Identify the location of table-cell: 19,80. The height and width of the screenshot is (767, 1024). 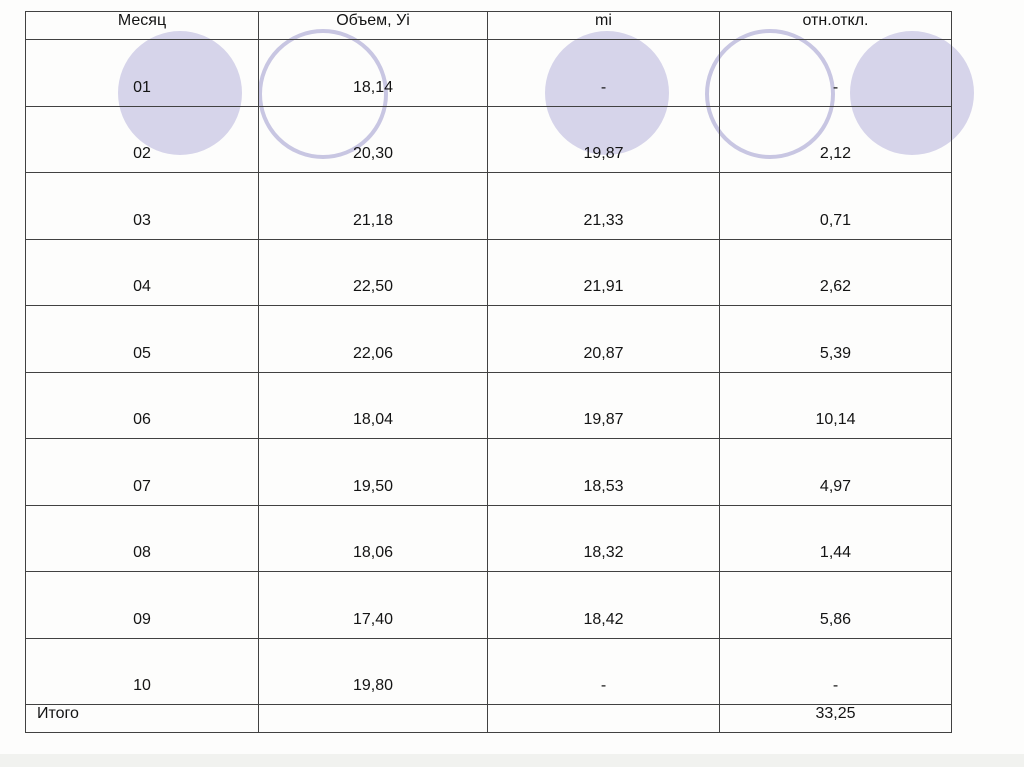
(373, 671).